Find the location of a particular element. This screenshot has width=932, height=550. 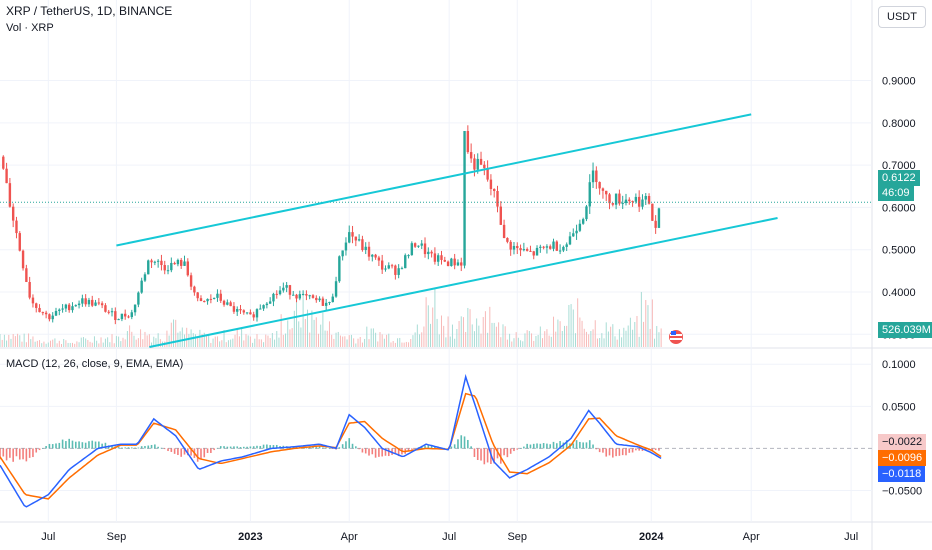

currency-button: USDT is located at coordinates (902, 17).